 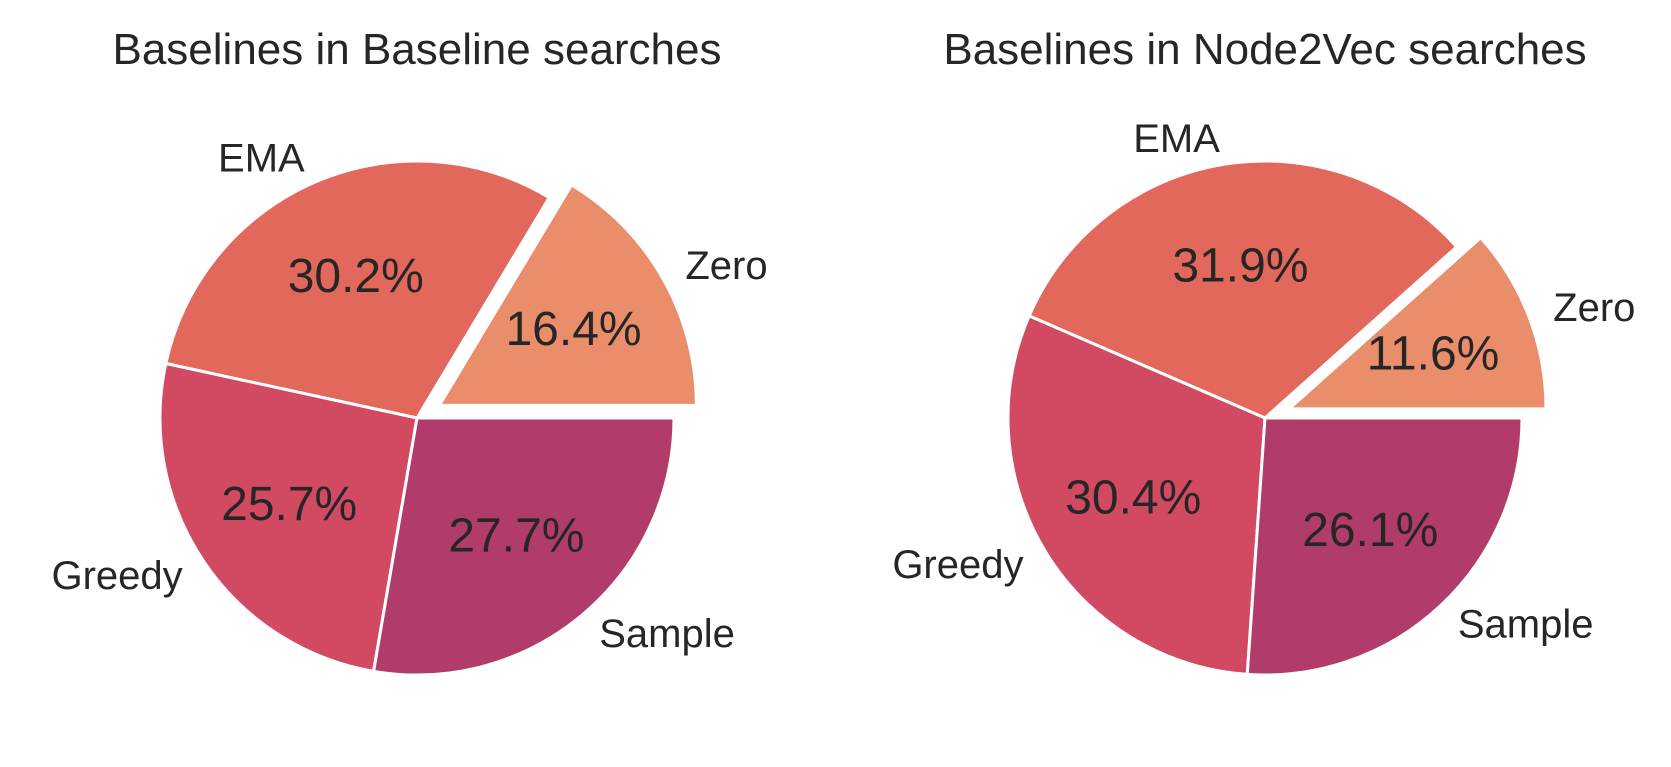 I want to click on slice-percent-label-sample: 26.1%, so click(x=1370, y=530).